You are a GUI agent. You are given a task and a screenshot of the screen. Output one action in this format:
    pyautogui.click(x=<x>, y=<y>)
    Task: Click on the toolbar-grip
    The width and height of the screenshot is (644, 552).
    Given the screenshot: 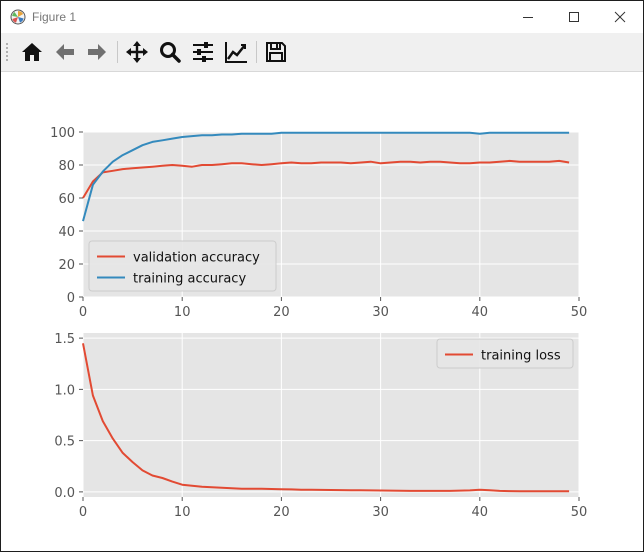 What is the action you would take?
    pyautogui.click(x=7, y=52)
    